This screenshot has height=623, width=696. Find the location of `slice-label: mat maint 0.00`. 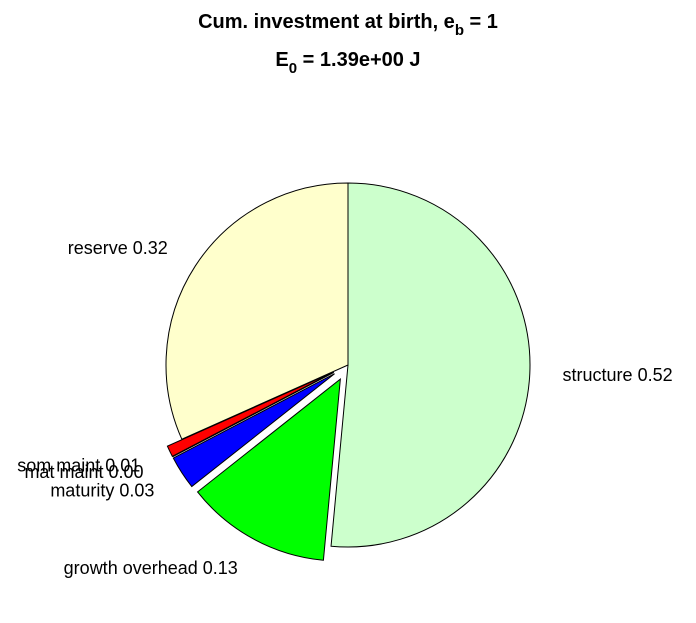

slice-label: mat maint 0.00 is located at coordinates (83, 472).